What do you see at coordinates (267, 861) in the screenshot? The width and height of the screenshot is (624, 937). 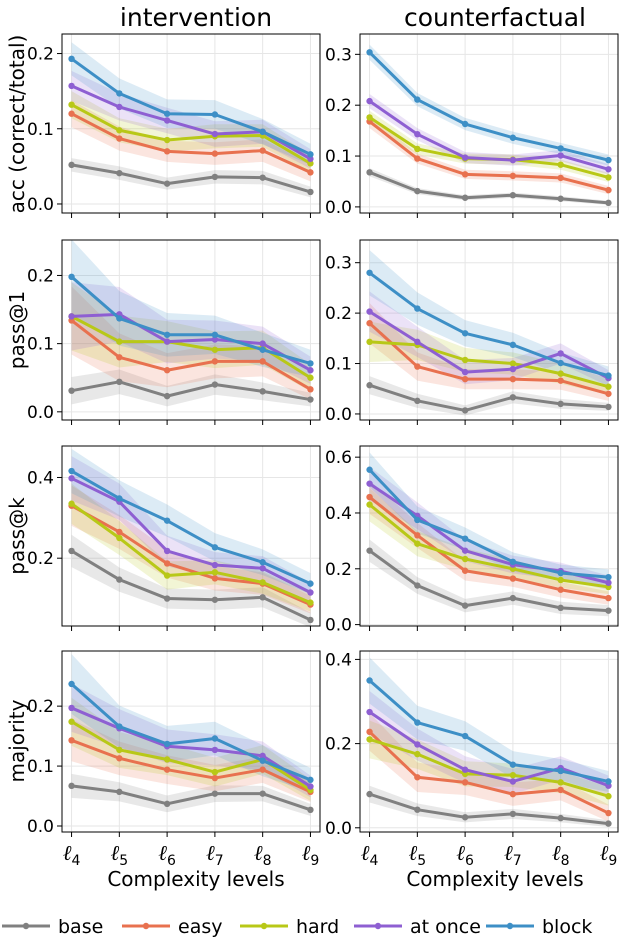 I see `x-tick-subscript: 8` at bounding box center [267, 861].